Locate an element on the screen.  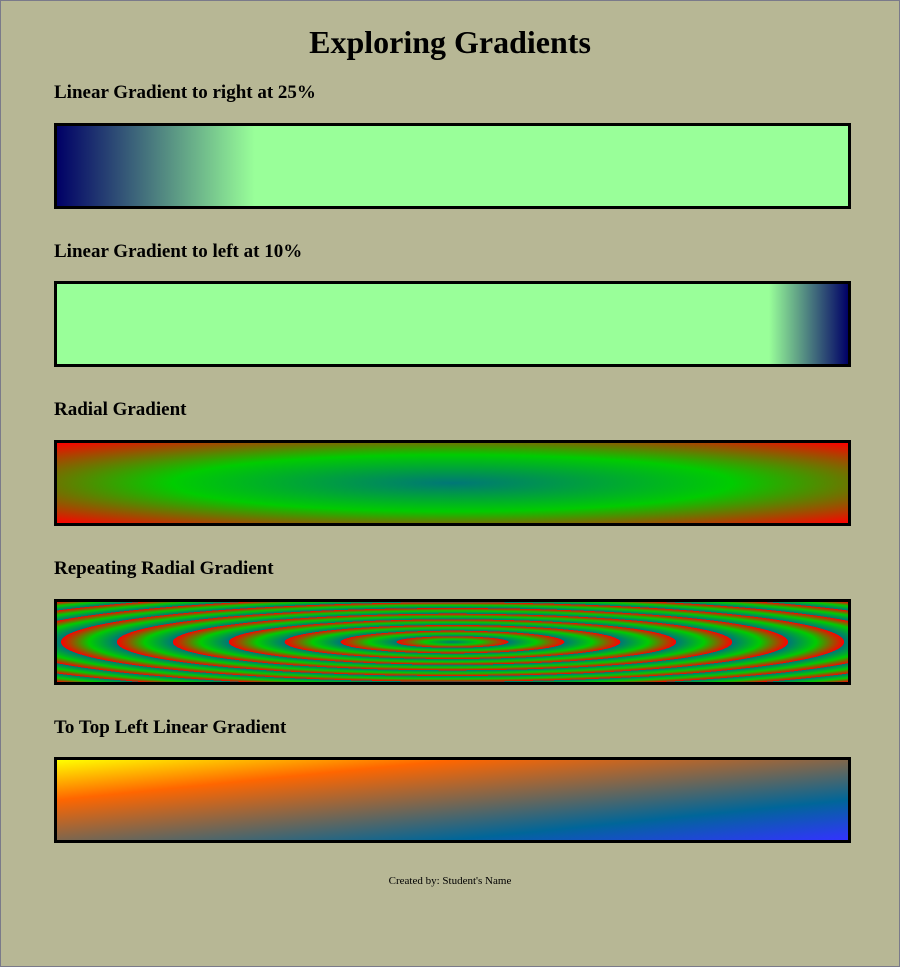
heading-top-left-linear: To Top Left Linear Gradient is located at coordinates (170, 727).